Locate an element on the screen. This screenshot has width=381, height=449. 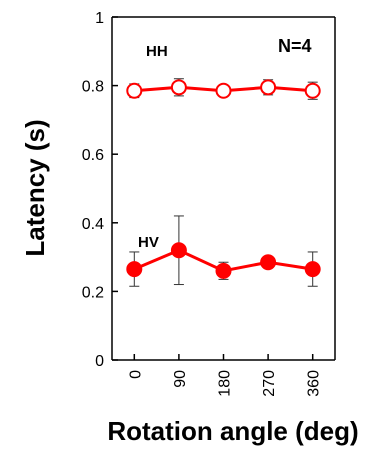
x-tick-label: 360 is located at coordinates (314, 383).